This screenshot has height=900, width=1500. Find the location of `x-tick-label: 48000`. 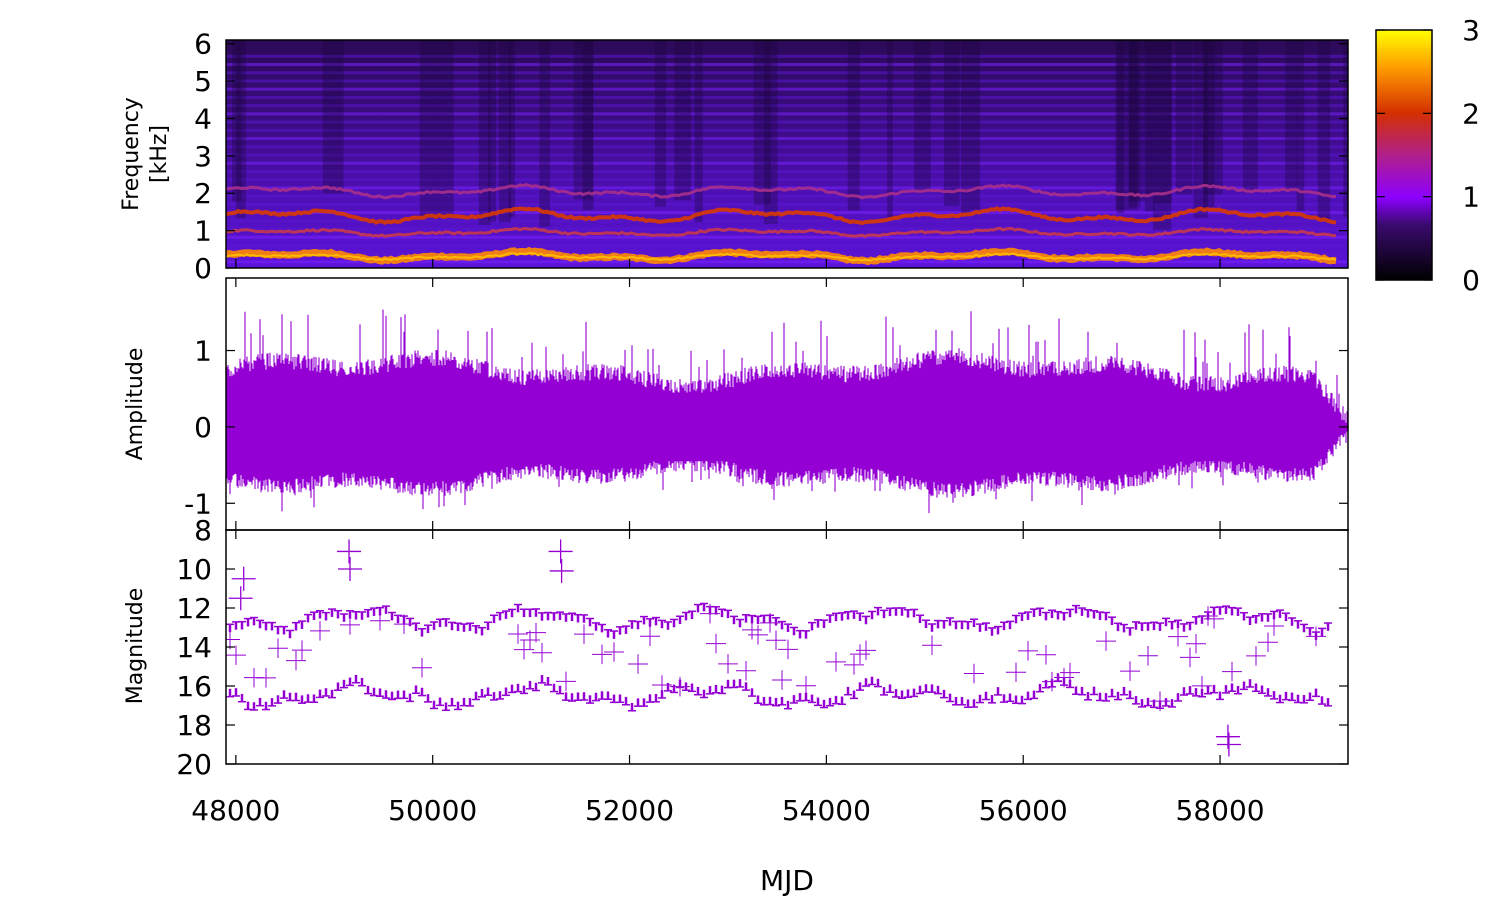

x-tick-label: 48000 is located at coordinates (235, 810).